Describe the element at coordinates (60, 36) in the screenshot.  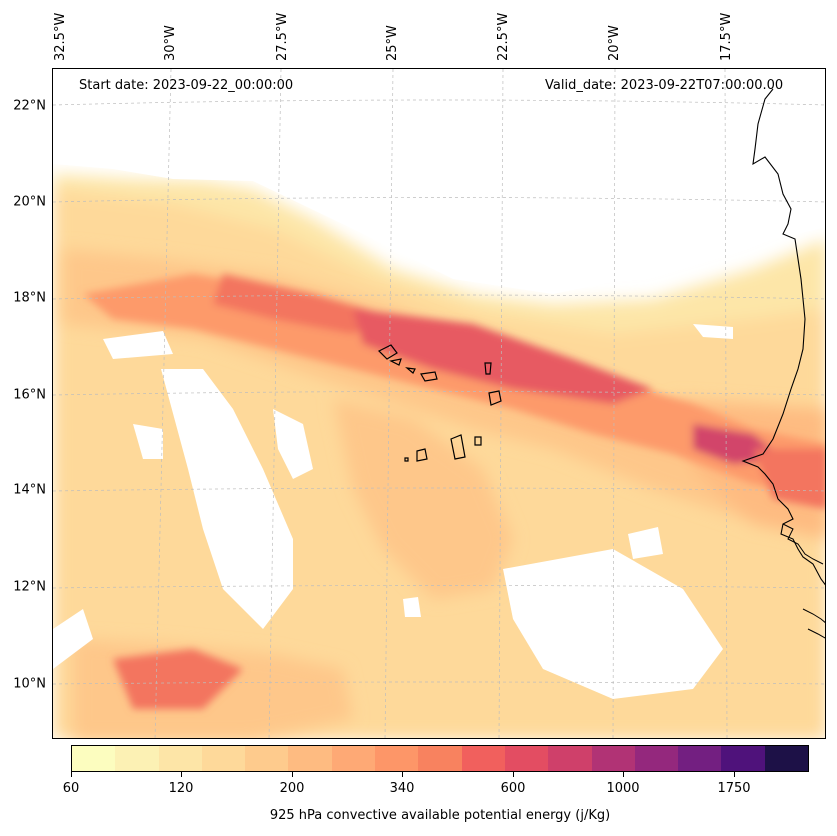
I see `lon-label-32-5w: 32.5°W` at that location.